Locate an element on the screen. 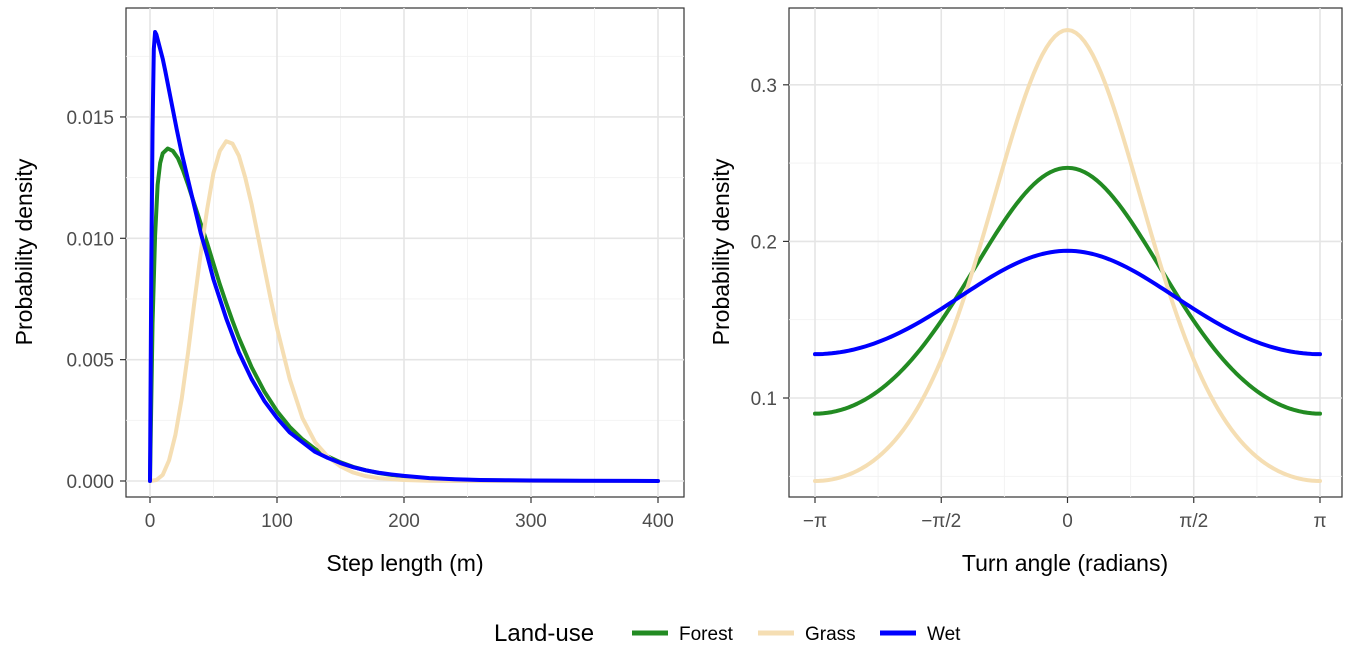  x-axis-title-left: Step length (m) is located at coordinates (404, 563).